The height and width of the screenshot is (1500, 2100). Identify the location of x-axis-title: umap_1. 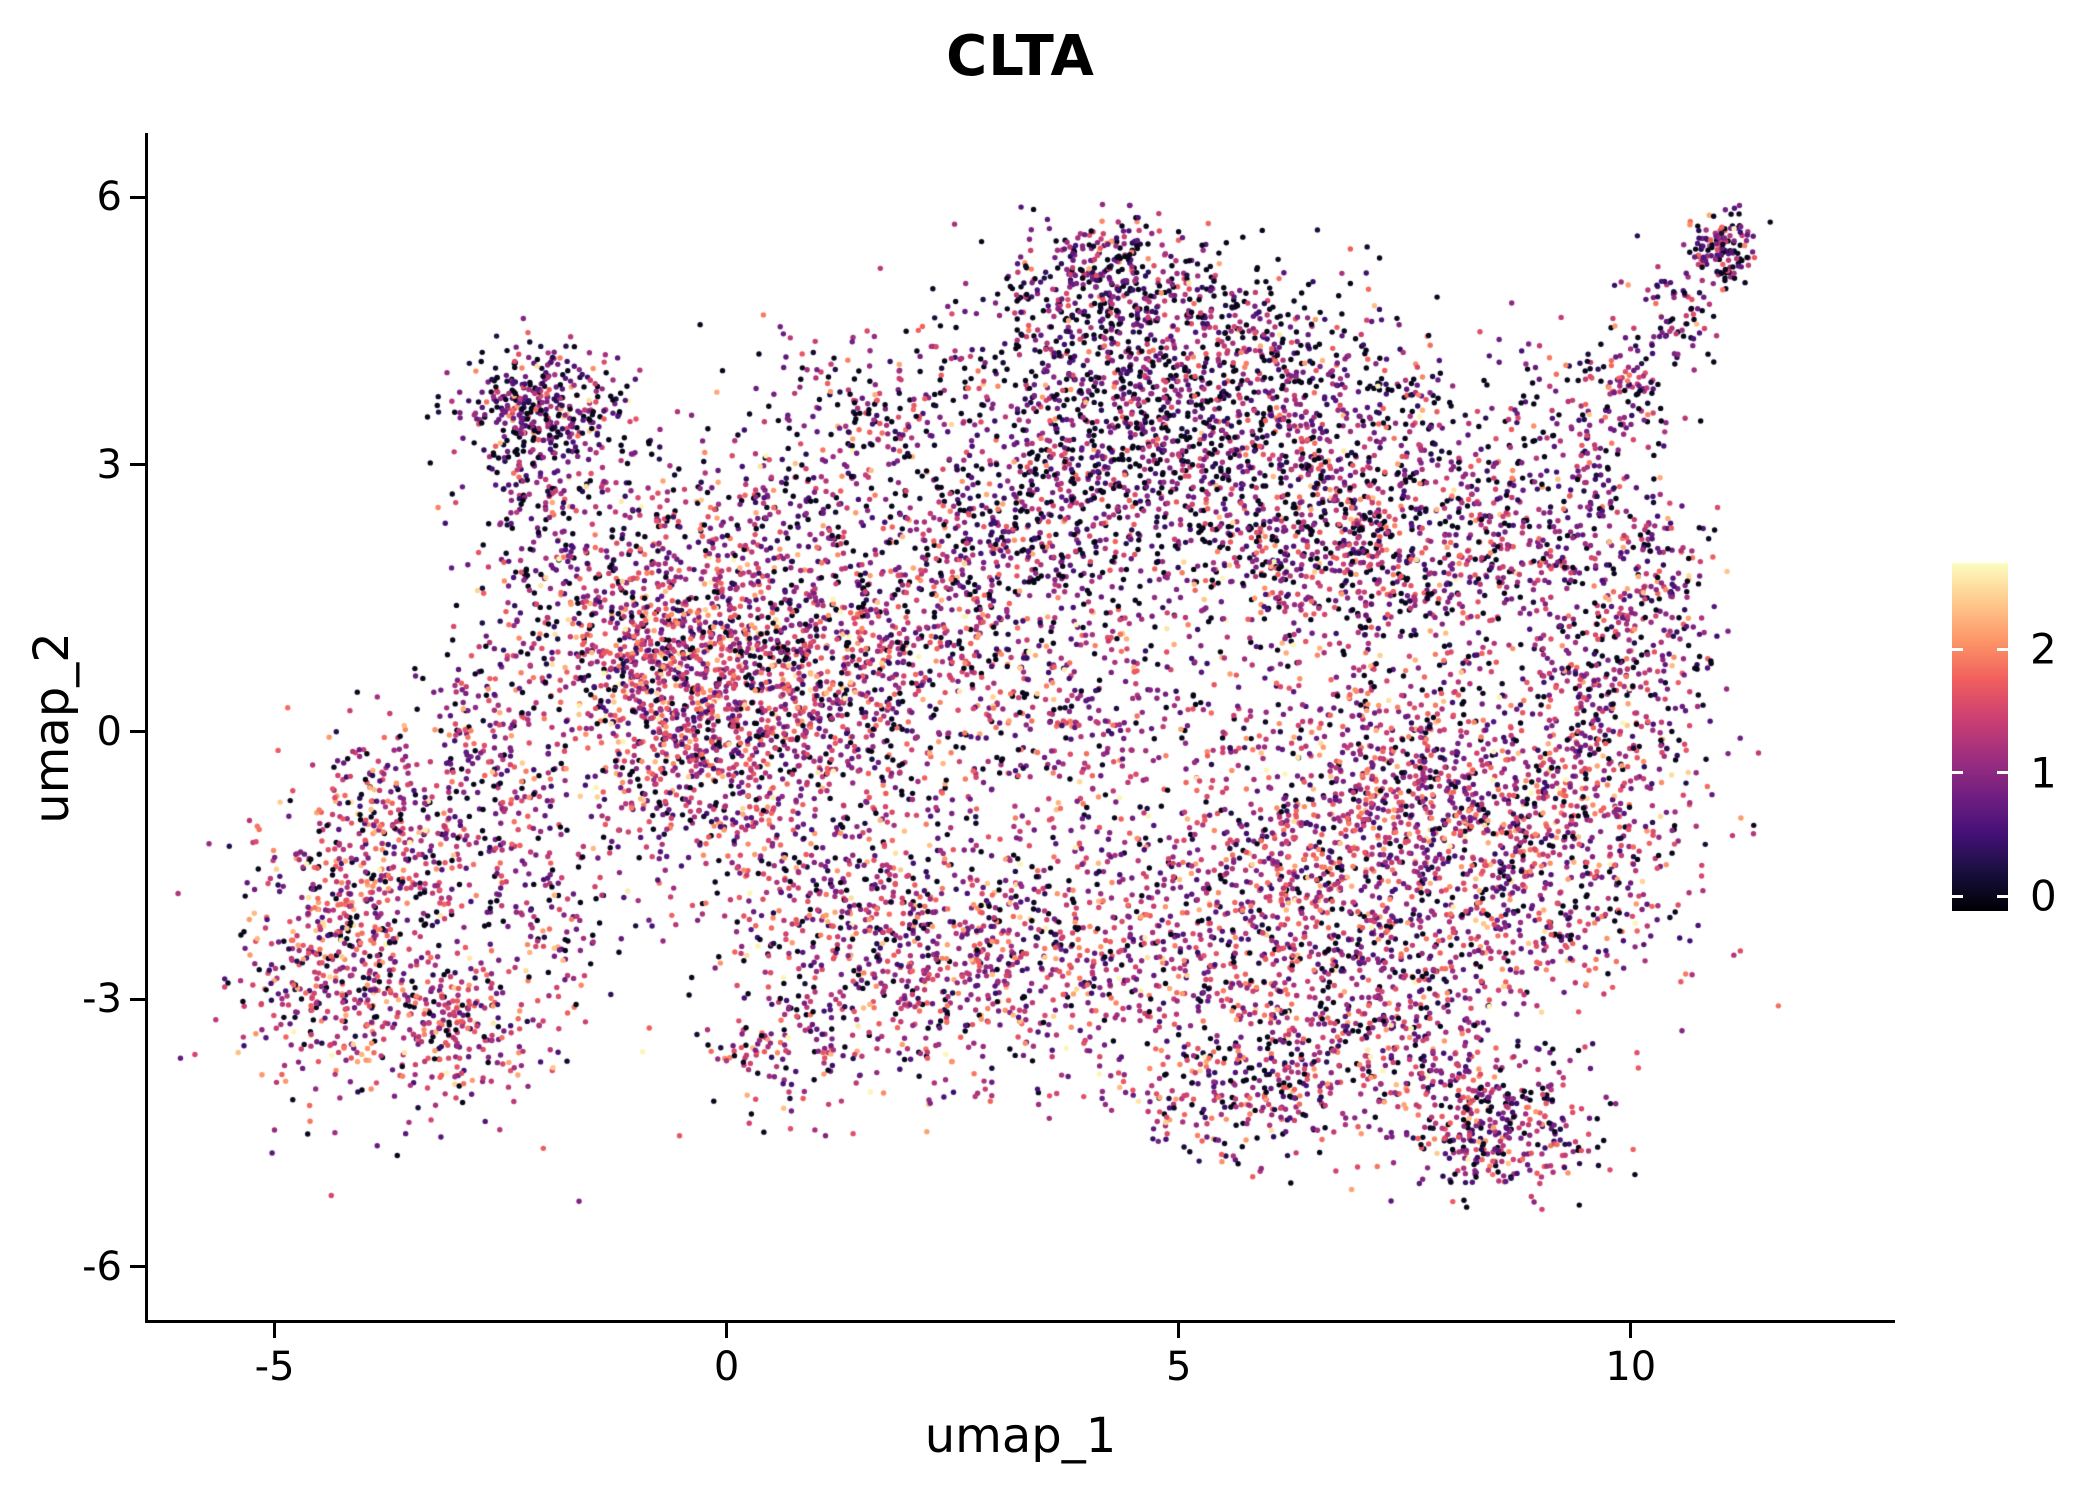
(1020, 1436).